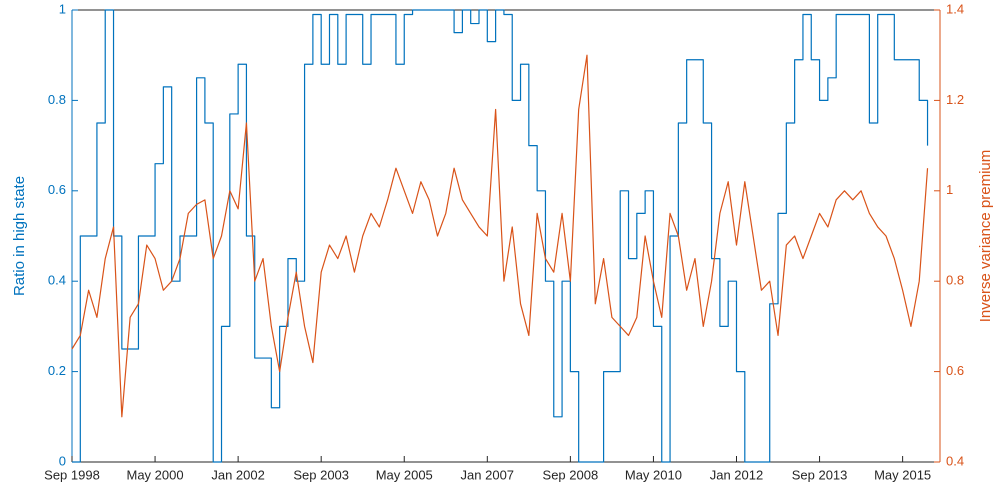 The width and height of the screenshot is (1000, 496). I want to click on x-tick-label: Sep 2008, so click(571, 474).